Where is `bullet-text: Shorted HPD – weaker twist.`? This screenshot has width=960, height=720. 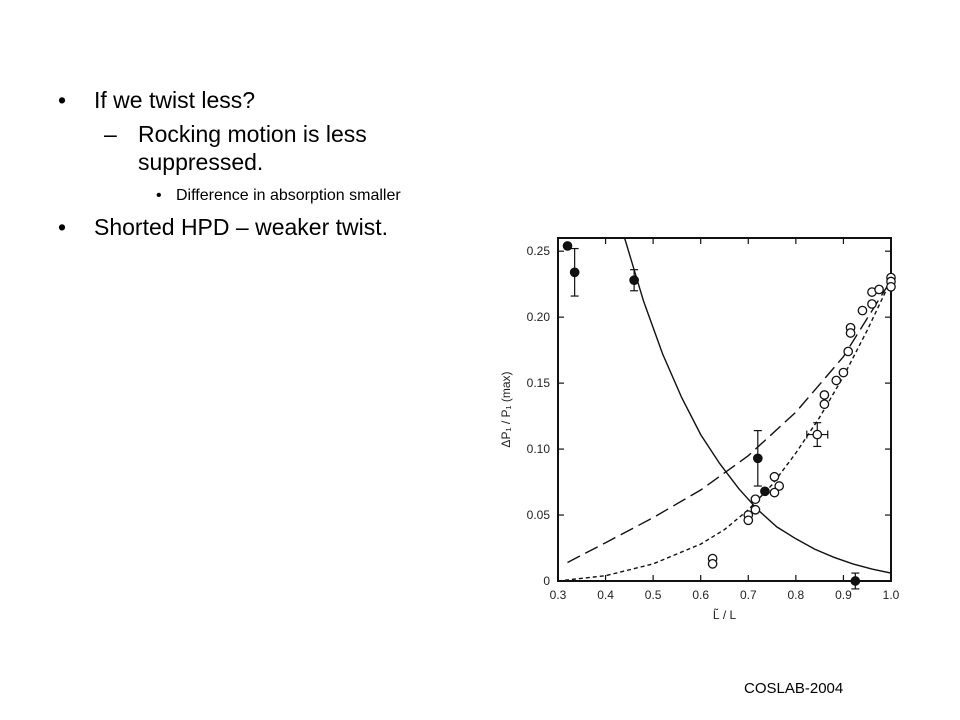
bullet-text: Shorted HPD – weaker twist. is located at coordinates (241, 227).